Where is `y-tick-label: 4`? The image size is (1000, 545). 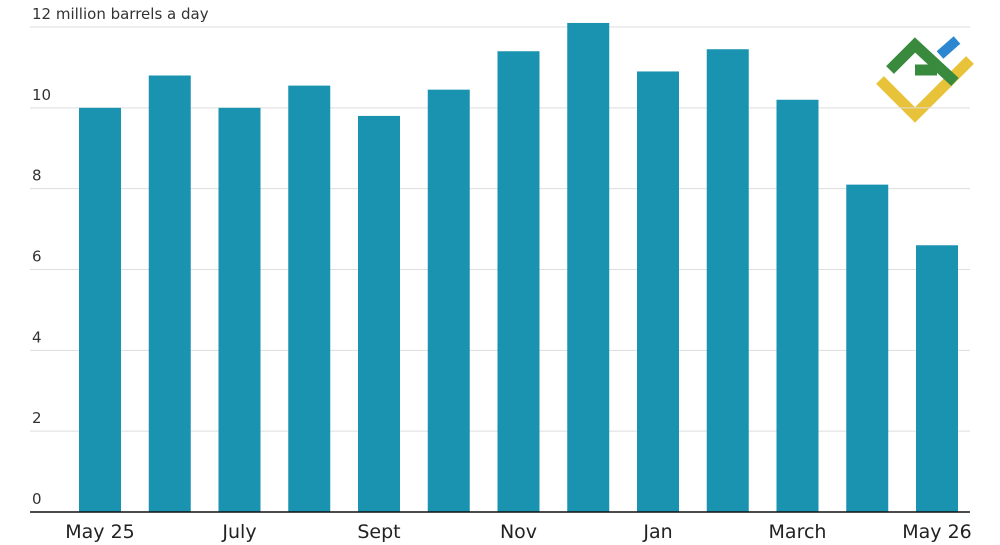
y-tick-label: 4 is located at coordinates (37, 337).